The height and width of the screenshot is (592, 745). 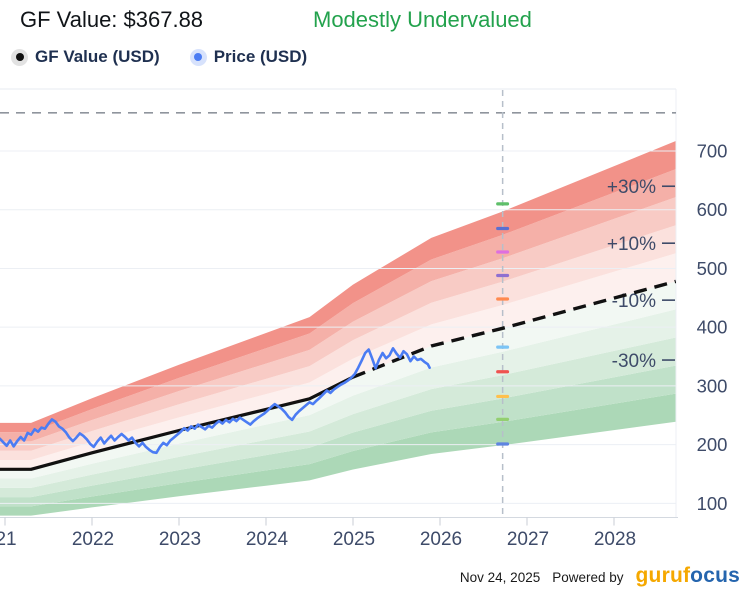 I want to click on chart-legend: GF Value (USD) Price (USD), so click(x=159, y=57).